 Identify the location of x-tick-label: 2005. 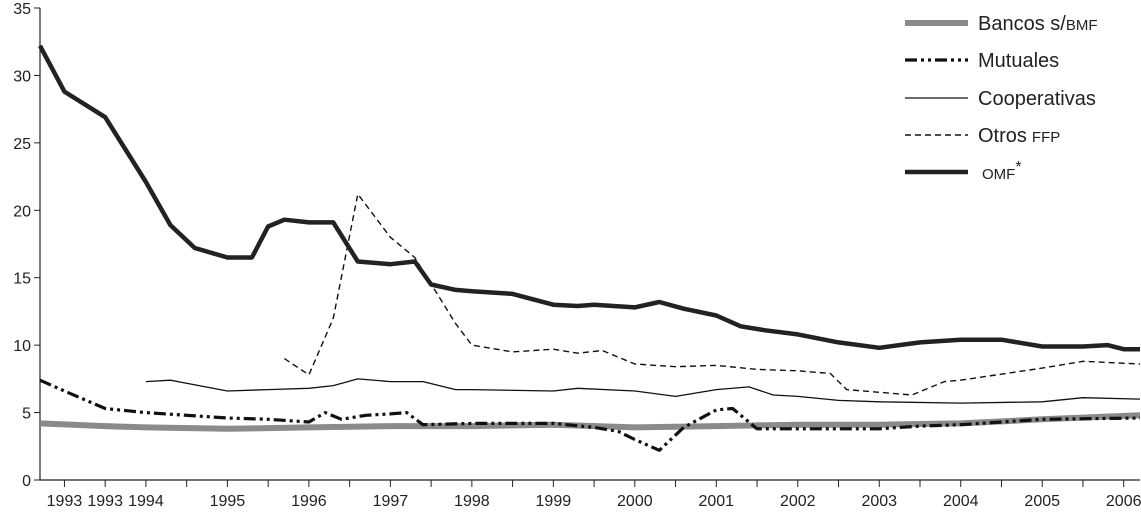
(1042, 501).